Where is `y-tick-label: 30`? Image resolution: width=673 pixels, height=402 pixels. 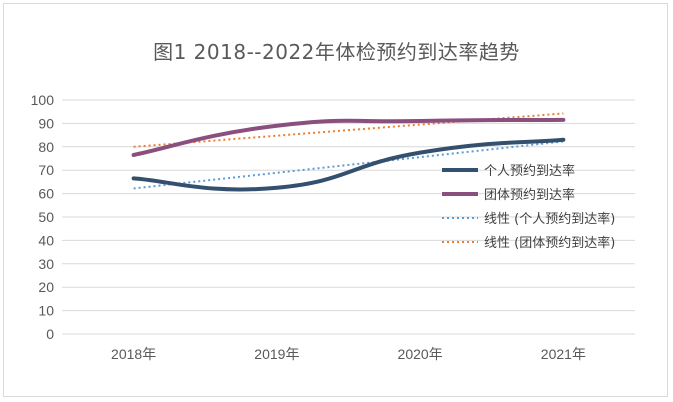
y-tick-label: 30 is located at coordinates (46, 264).